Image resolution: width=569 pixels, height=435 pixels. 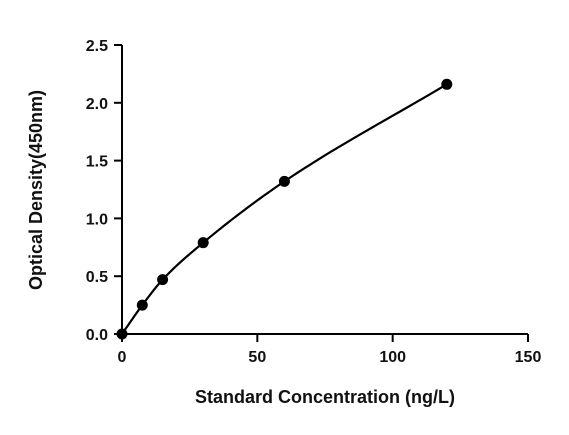 What do you see at coordinates (97, 219) in the screenshot?
I see `y-tick-label: 1.0` at bounding box center [97, 219].